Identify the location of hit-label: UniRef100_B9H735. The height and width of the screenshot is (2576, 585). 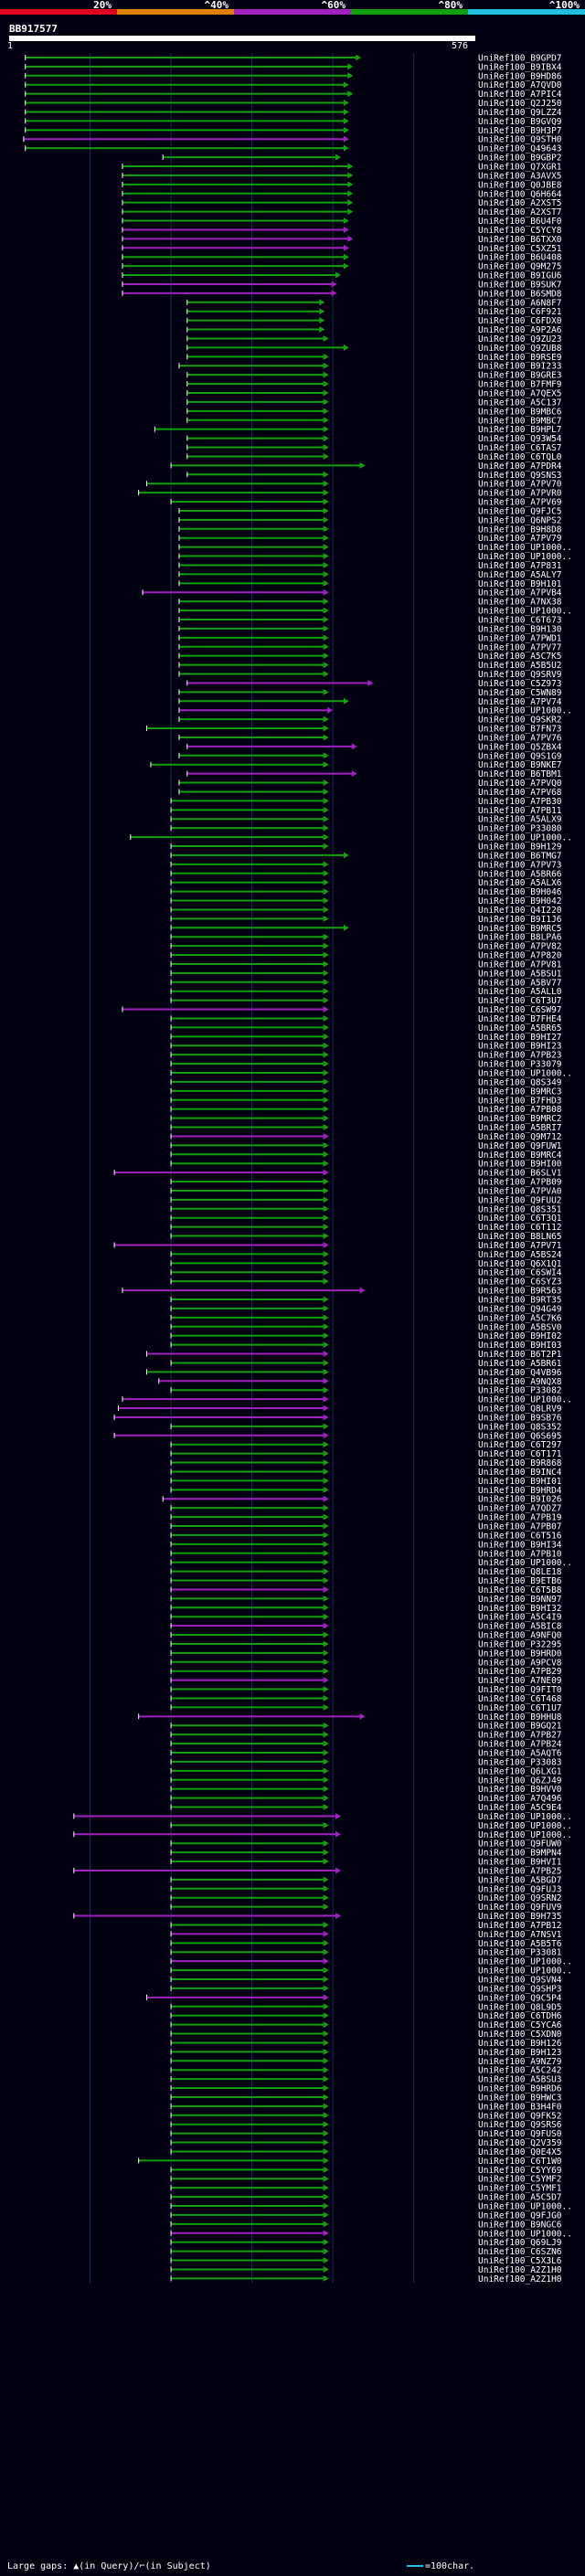
(520, 1917).